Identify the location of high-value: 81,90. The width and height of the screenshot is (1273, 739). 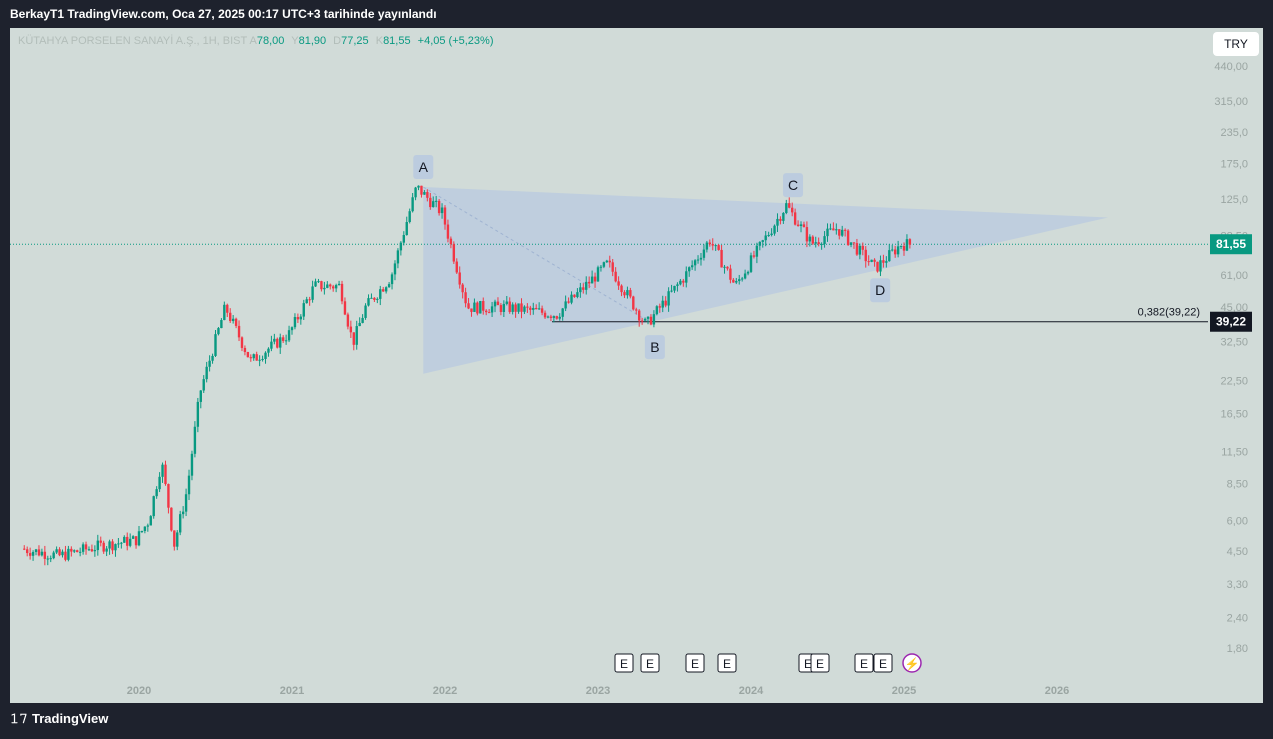
(312, 41).